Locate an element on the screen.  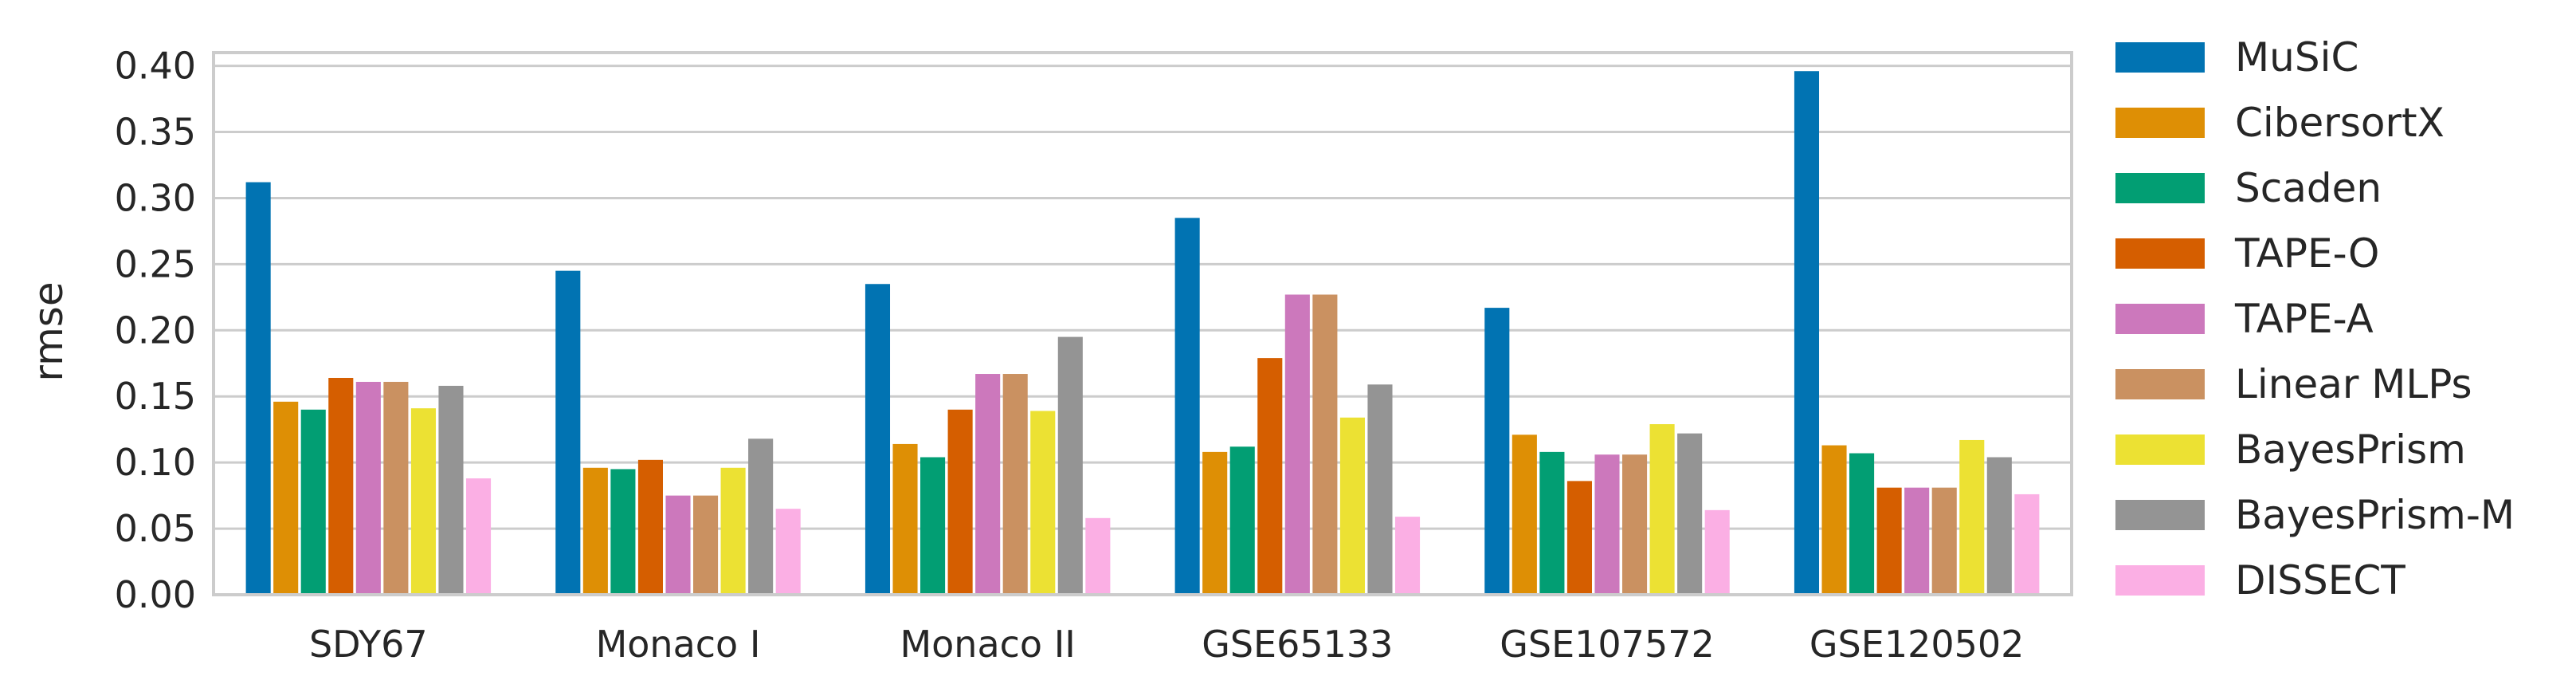
y-tick-label: 0.20 is located at coordinates (155, 331).